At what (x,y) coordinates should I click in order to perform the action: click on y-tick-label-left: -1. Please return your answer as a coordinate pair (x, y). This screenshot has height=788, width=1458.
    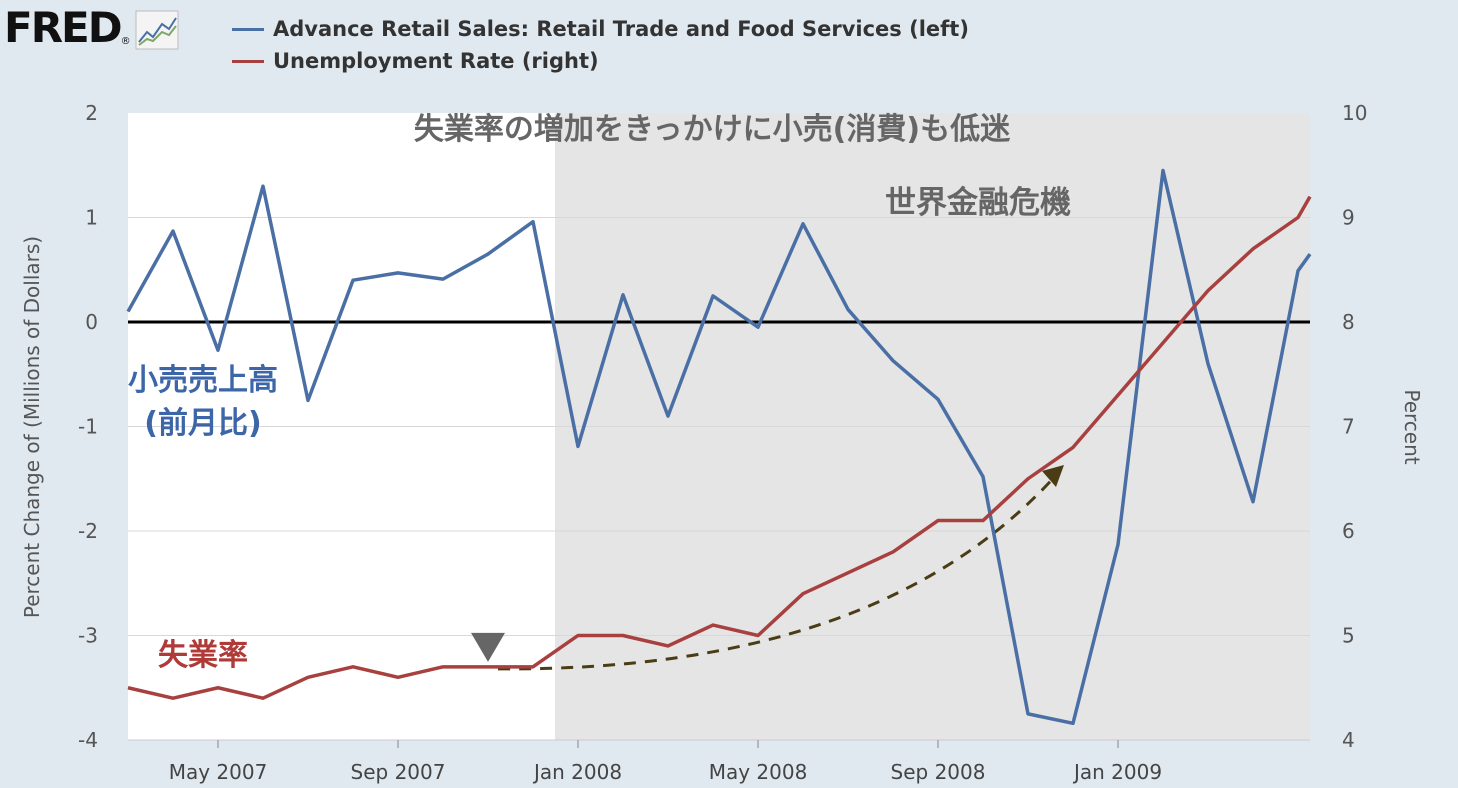
    Looking at the image, I should click on (88, 427).